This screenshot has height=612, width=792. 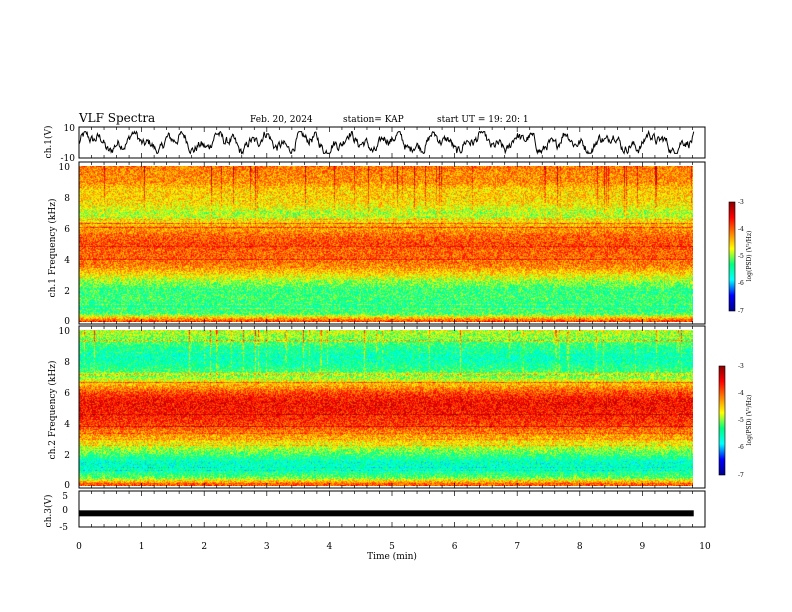 I want to click on ch1-cb-tick-m4: -4, so click(x=741, y=229).